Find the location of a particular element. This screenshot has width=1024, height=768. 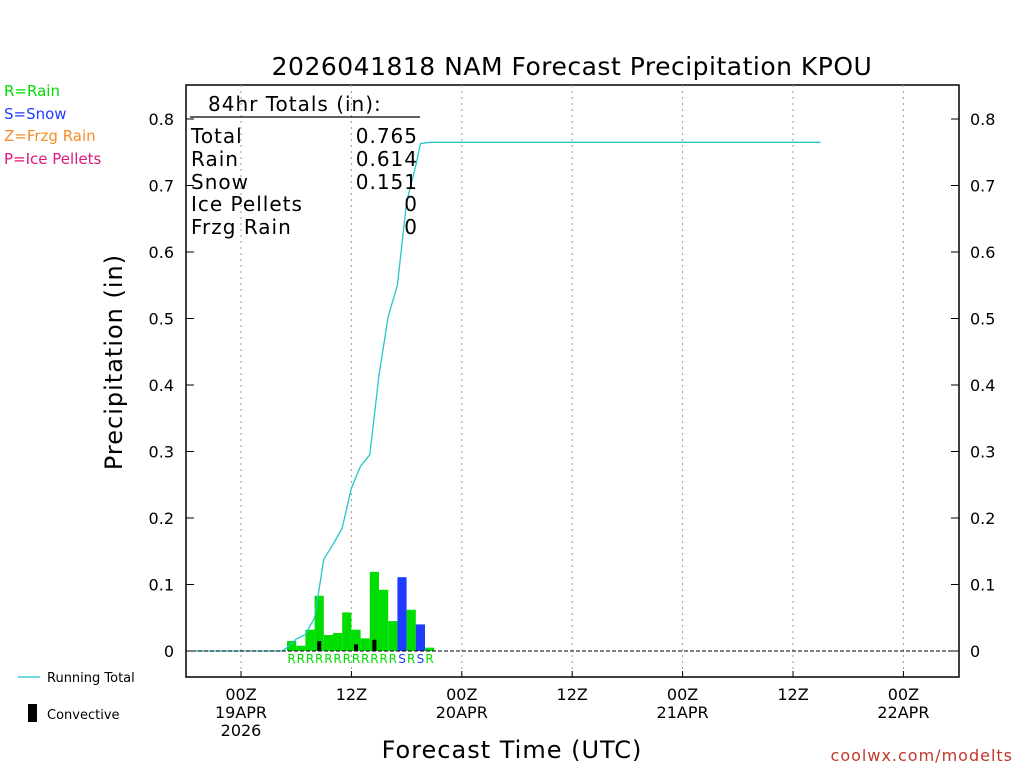

totals-value: 0.614 is located at coordinates (387, 159).